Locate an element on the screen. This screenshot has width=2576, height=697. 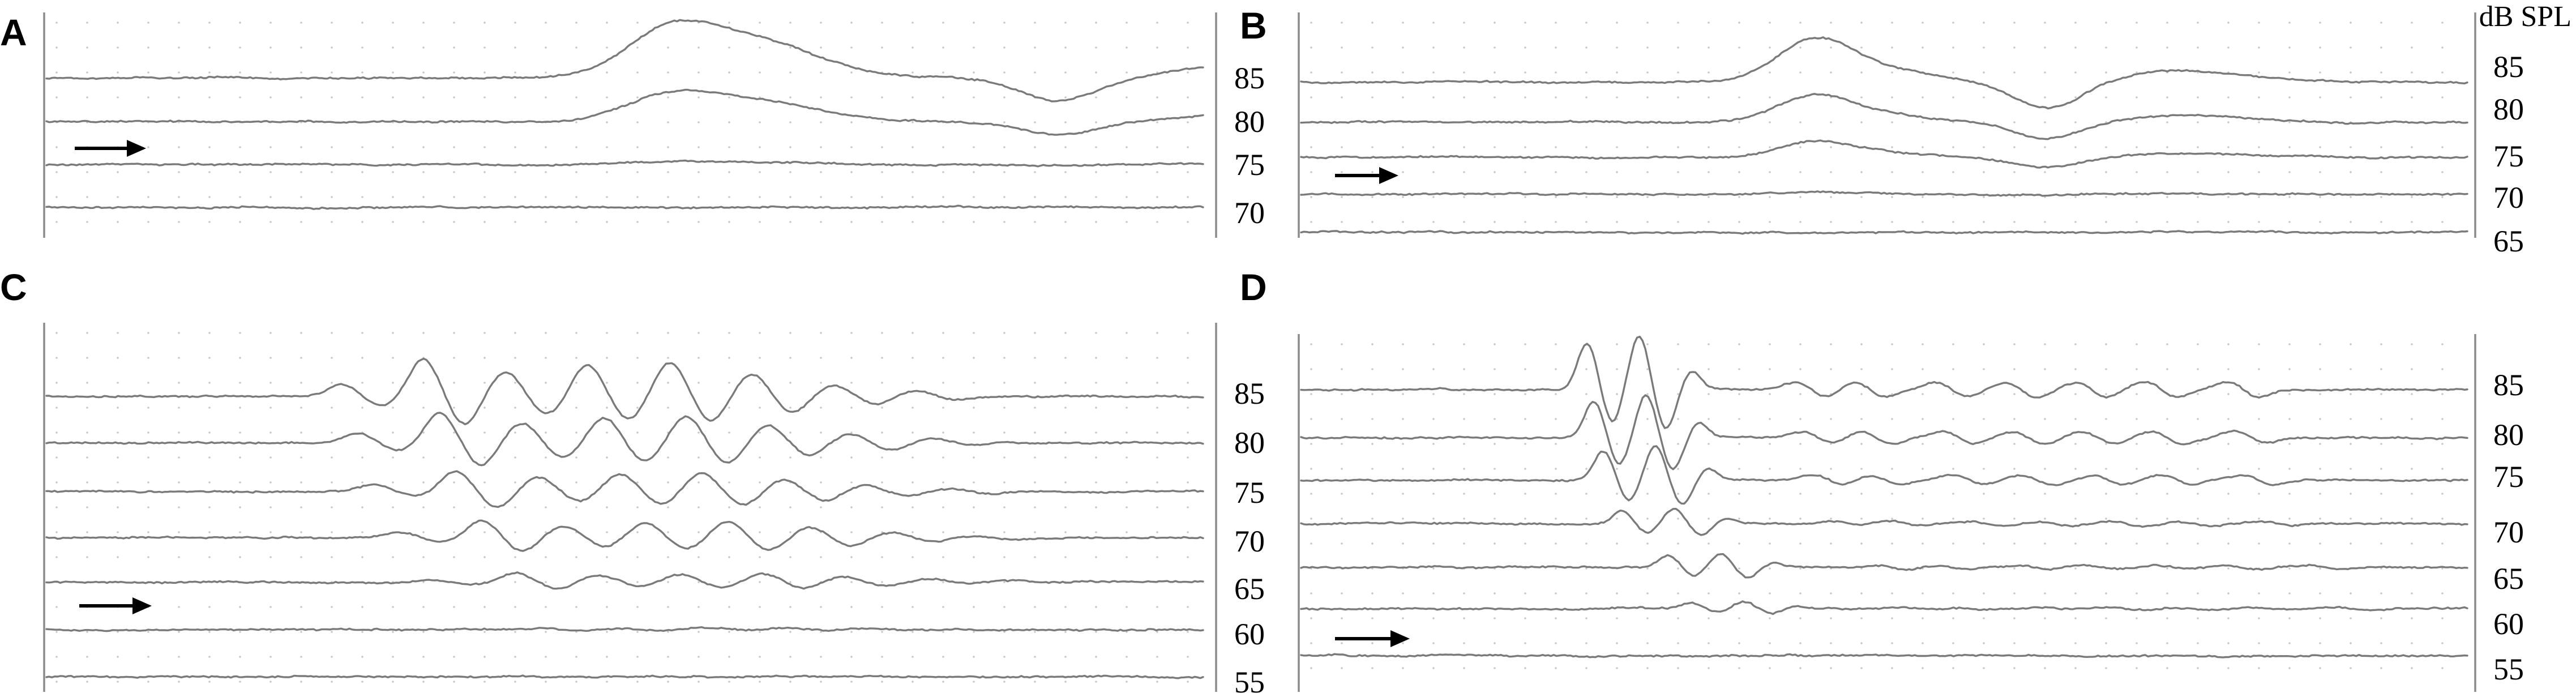
trace-c-70db is located at coordinates (624, 535).